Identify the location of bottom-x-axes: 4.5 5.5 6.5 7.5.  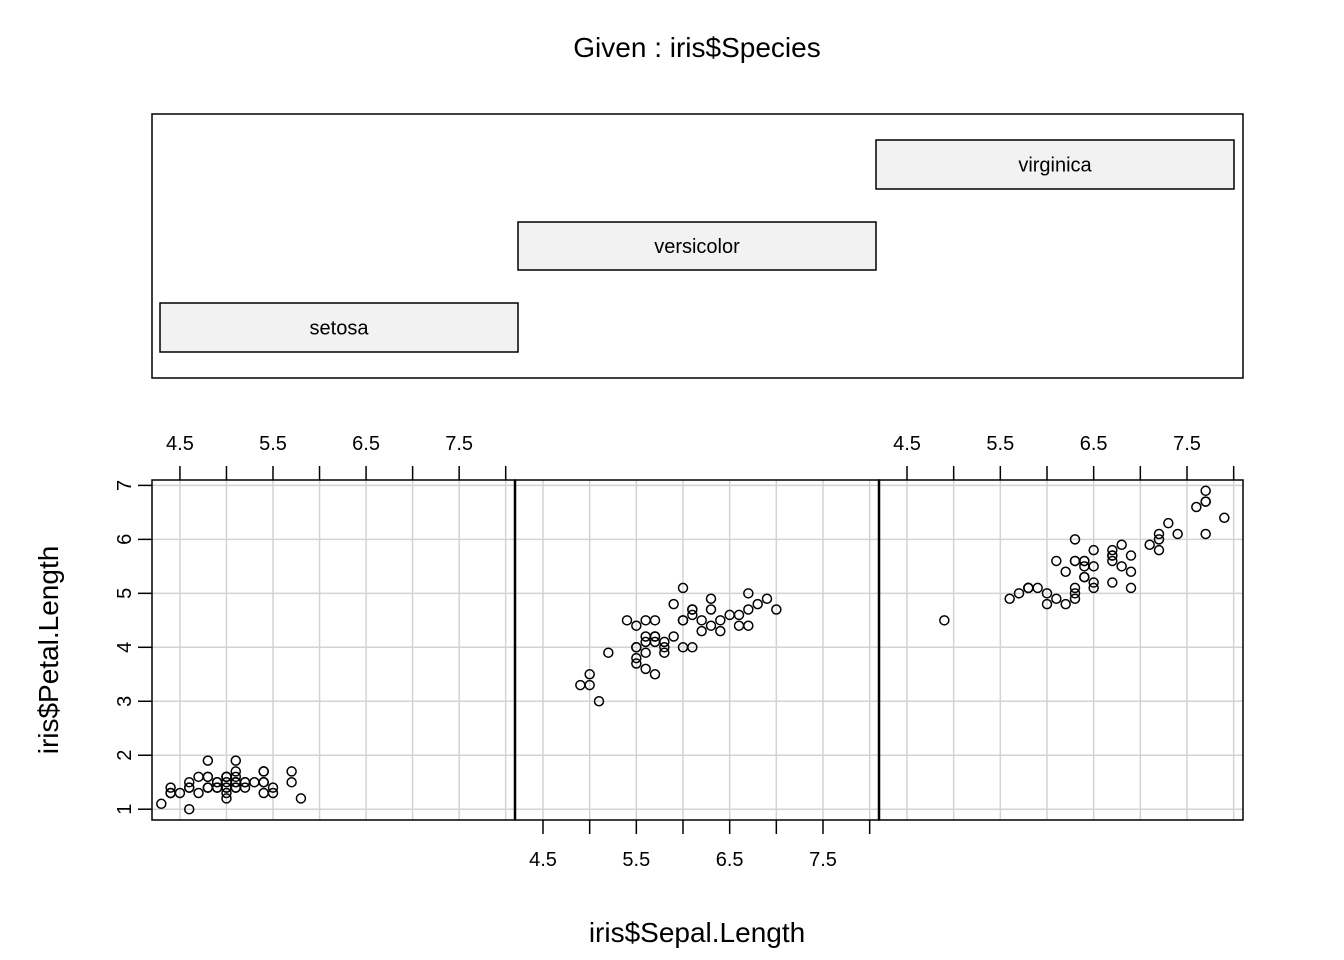
(700, 845).